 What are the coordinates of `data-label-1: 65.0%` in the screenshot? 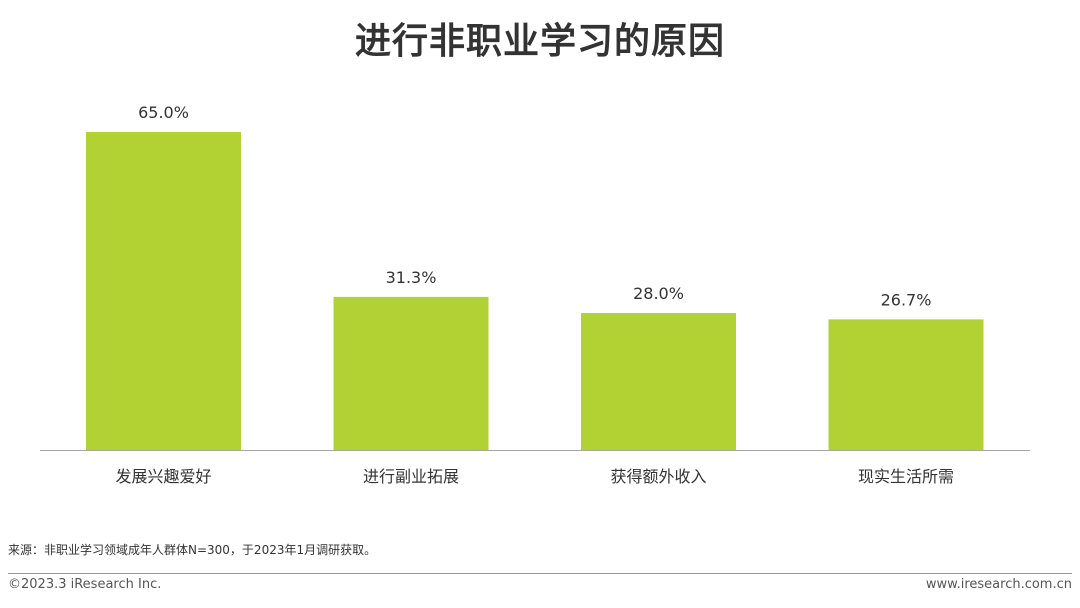 It's located at (163, 112).